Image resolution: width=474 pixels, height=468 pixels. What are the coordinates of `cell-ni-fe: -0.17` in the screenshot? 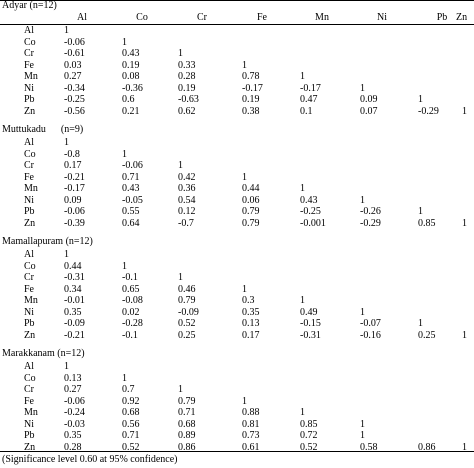 It's located at (252, 88).